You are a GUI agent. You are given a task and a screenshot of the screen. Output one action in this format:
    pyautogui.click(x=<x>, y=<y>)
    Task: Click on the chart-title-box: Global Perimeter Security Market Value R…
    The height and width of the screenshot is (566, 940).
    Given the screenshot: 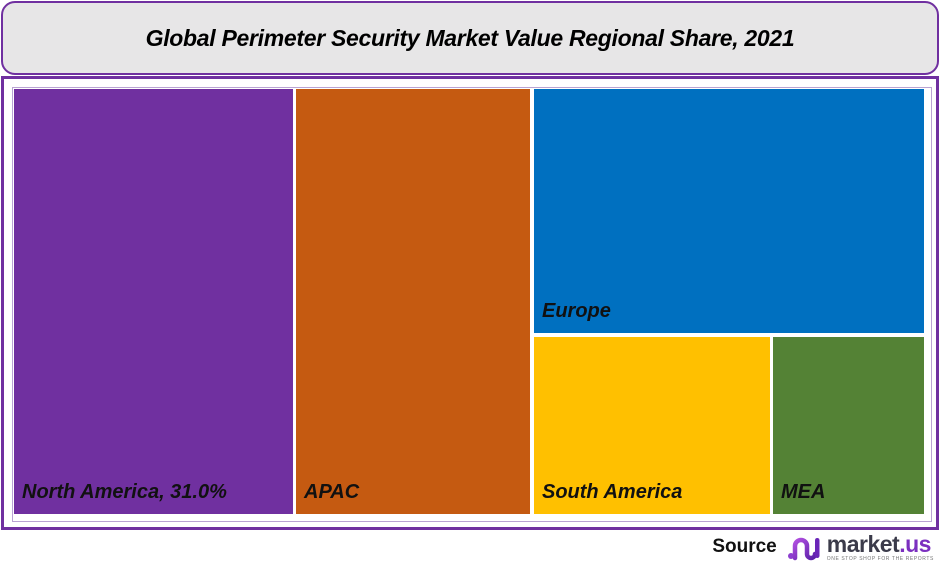 What is the action you would take?
    pyautogui.click(x=470, y=38)
    